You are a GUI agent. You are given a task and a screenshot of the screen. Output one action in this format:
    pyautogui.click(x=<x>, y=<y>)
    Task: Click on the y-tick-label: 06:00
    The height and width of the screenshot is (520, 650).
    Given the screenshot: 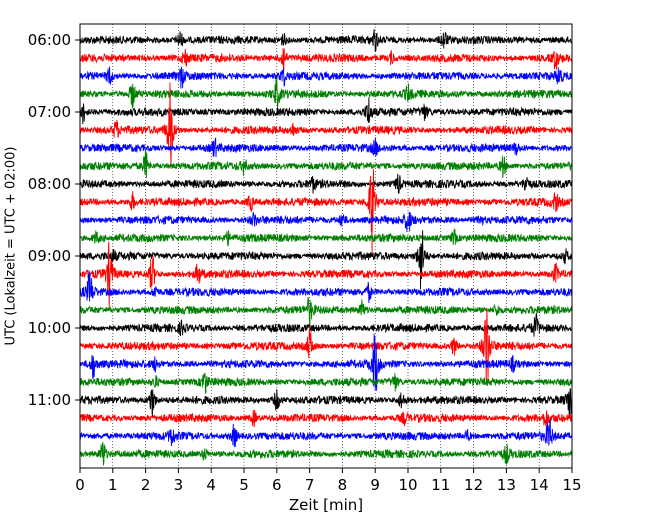 What is the action you would take?
    pyautogui.click(x=49, y=40)
    